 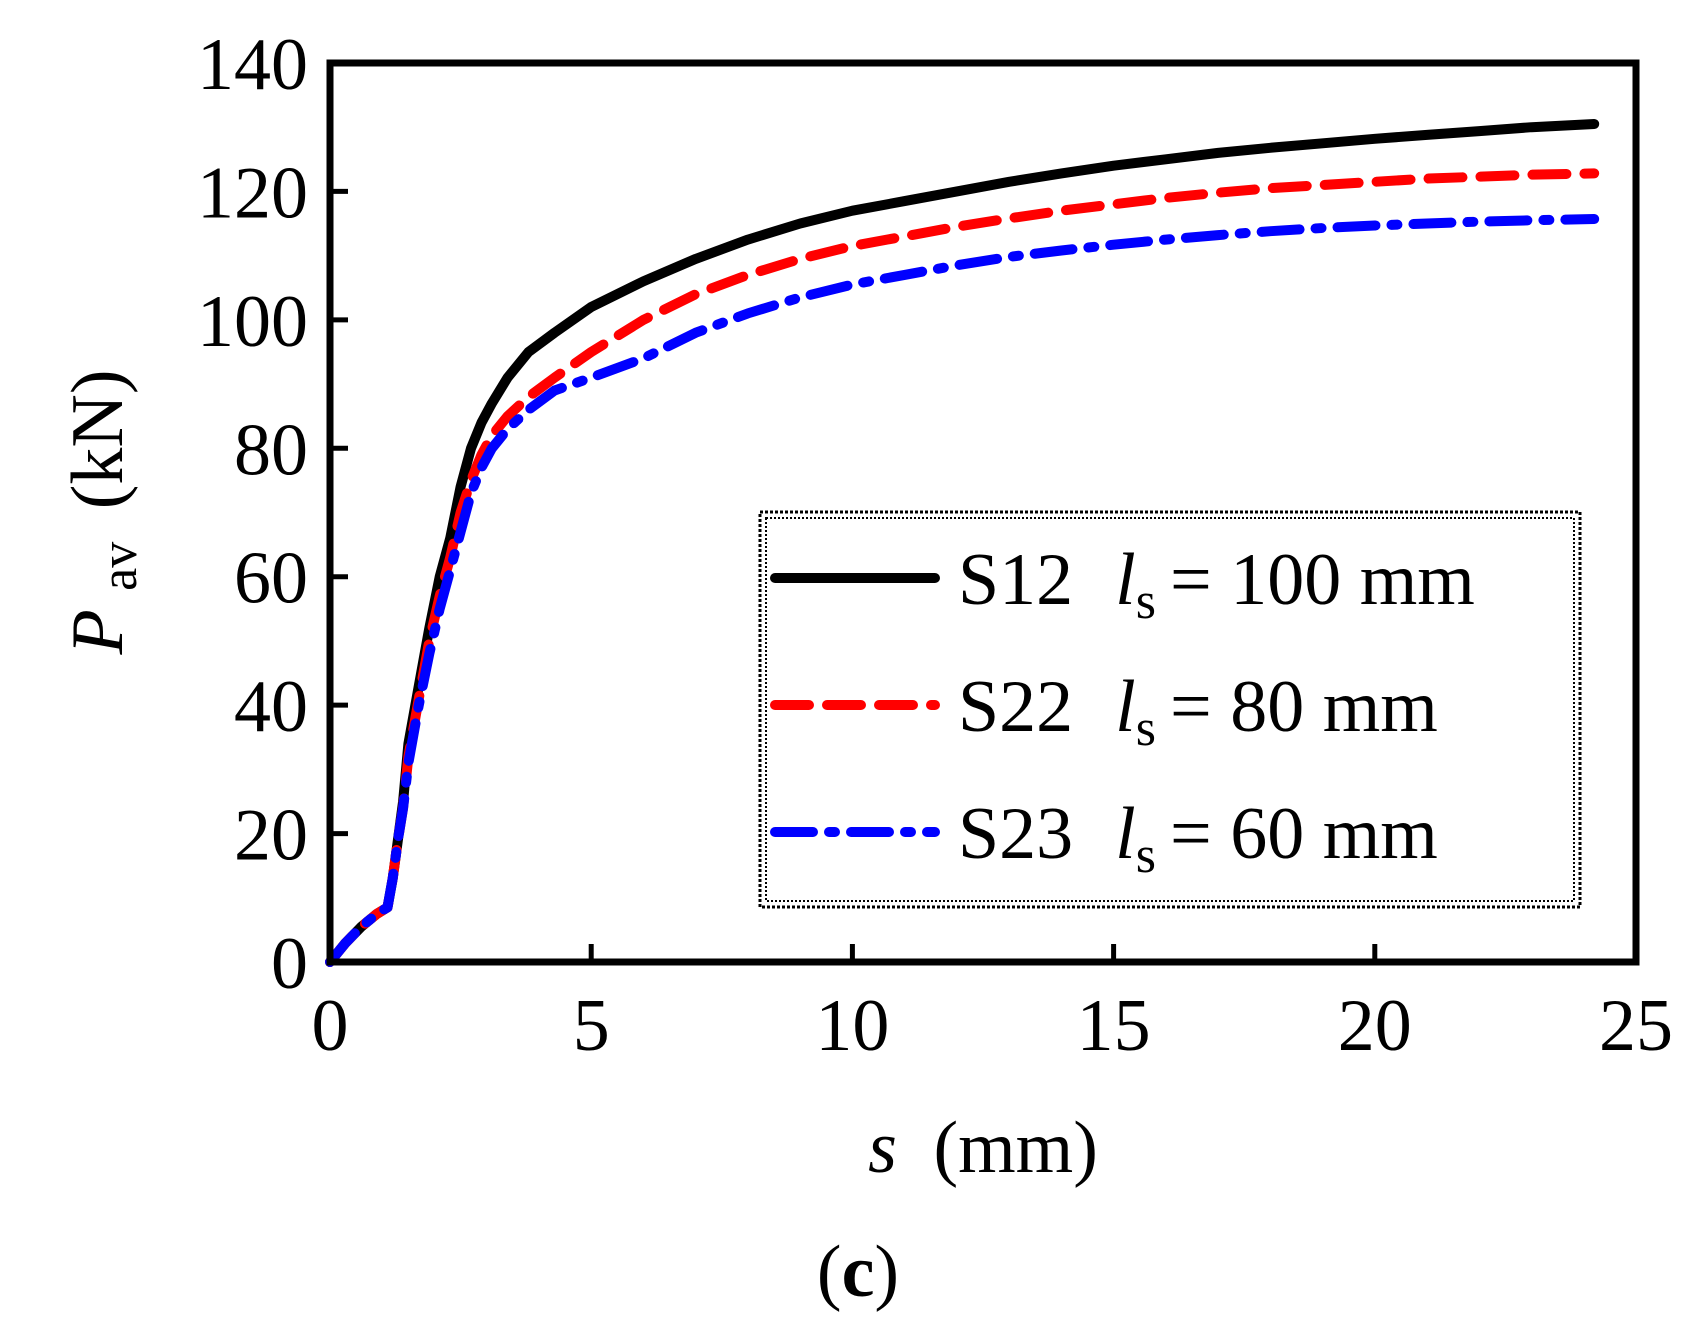 I want to click on y-tick-label: 40, so click(x=271, y=707).